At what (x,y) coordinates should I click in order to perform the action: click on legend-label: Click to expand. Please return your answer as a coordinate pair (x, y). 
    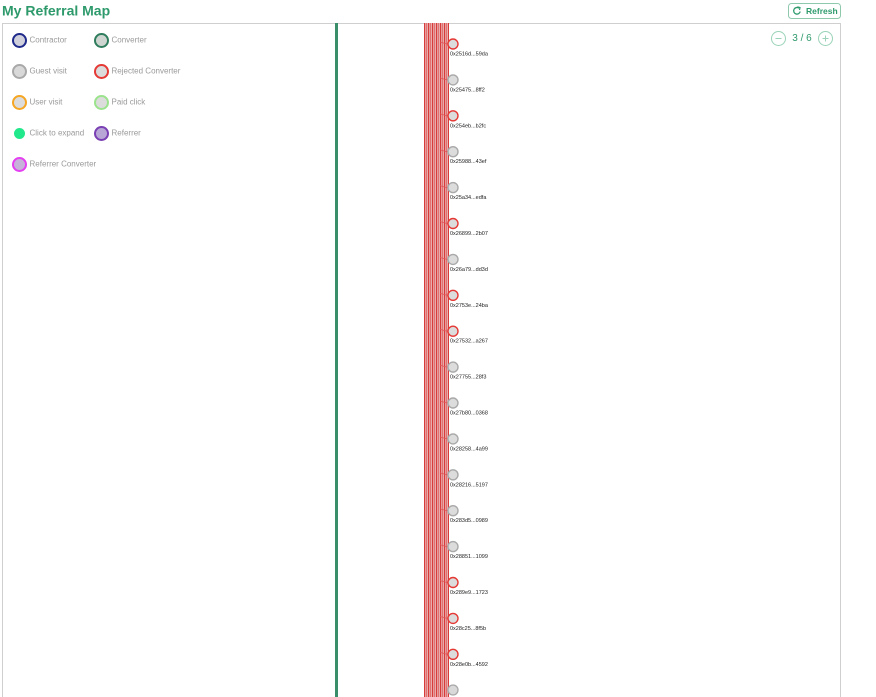
    Looking at the image, I should click on (57, 133).